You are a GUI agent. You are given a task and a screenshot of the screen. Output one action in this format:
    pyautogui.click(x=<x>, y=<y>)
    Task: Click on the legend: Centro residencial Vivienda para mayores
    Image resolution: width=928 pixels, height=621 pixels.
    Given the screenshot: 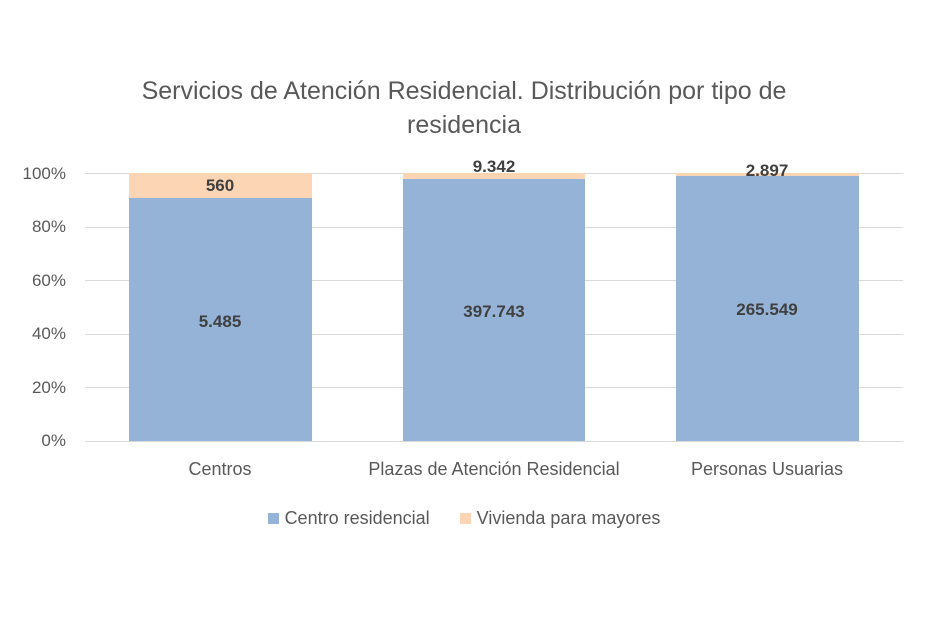 What is the action you would take?
    pyautogui.click(x=464, y=518)
    